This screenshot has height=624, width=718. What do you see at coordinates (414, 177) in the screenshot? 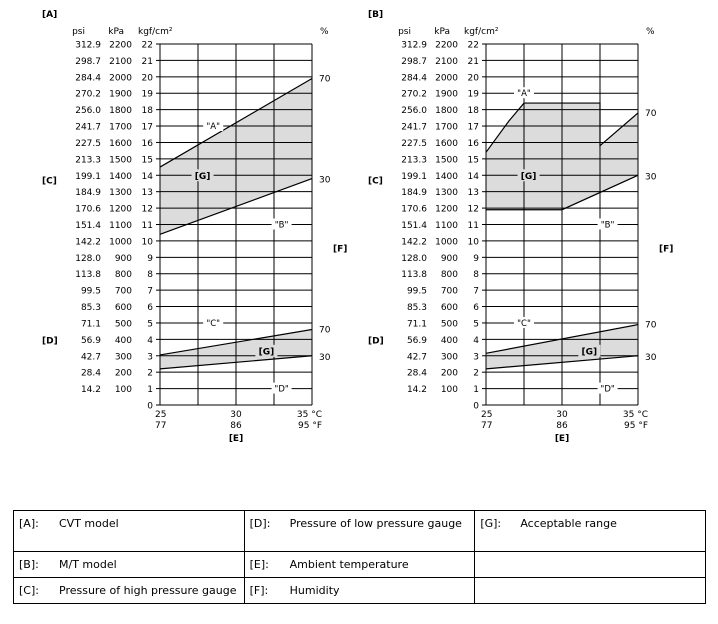
I see `psi-tick-label: 199.1` at bounding box center [414, 177].